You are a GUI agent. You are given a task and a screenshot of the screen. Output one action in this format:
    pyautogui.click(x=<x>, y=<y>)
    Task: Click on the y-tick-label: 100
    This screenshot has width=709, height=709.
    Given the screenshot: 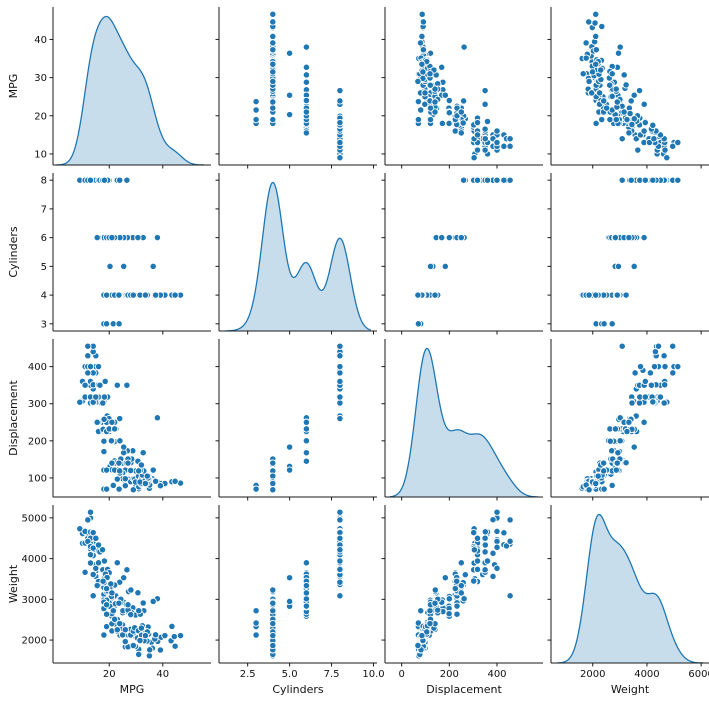 What is the action you would take?
    pyautogui.click(x=37, y=478)
    